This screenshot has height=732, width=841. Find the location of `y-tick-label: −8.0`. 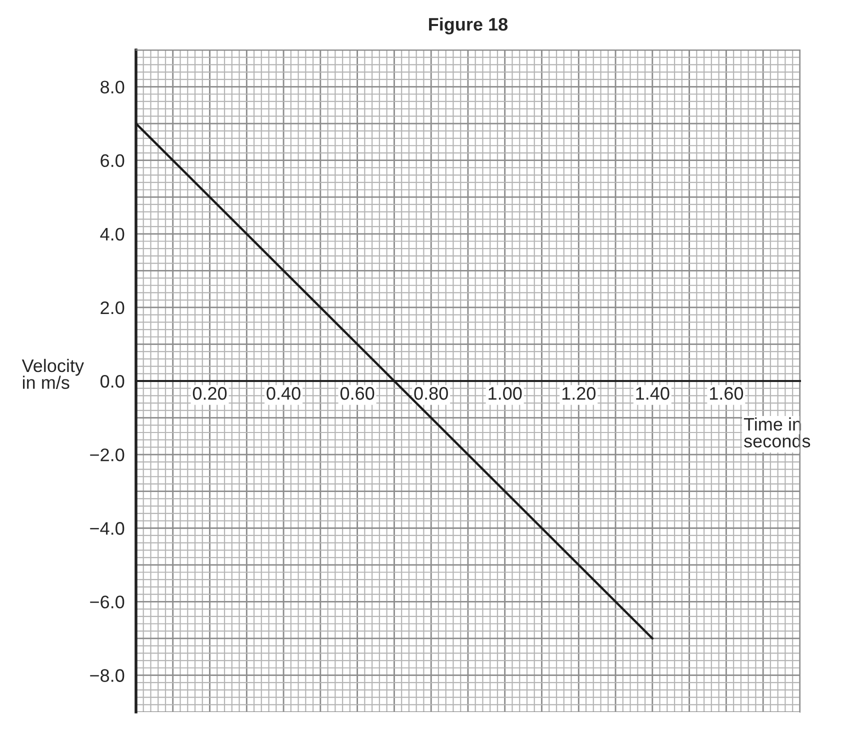

y-tick-label: −8.0 is located at coordinates (107, 675).